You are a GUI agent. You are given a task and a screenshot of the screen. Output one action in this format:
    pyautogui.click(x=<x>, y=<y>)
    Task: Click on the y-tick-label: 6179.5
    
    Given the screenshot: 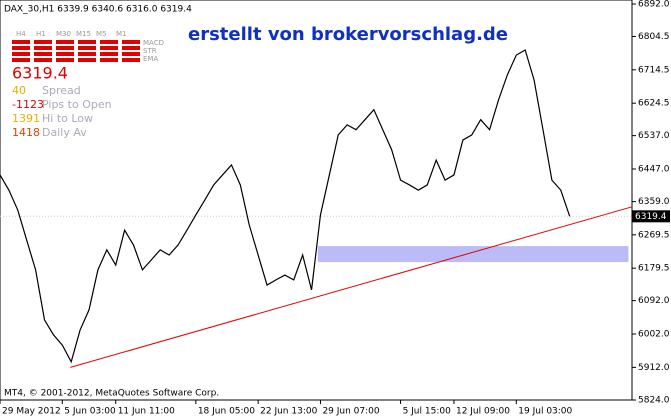 What is the action you would take?
    pyautogui.click(x=654, y=269)
    